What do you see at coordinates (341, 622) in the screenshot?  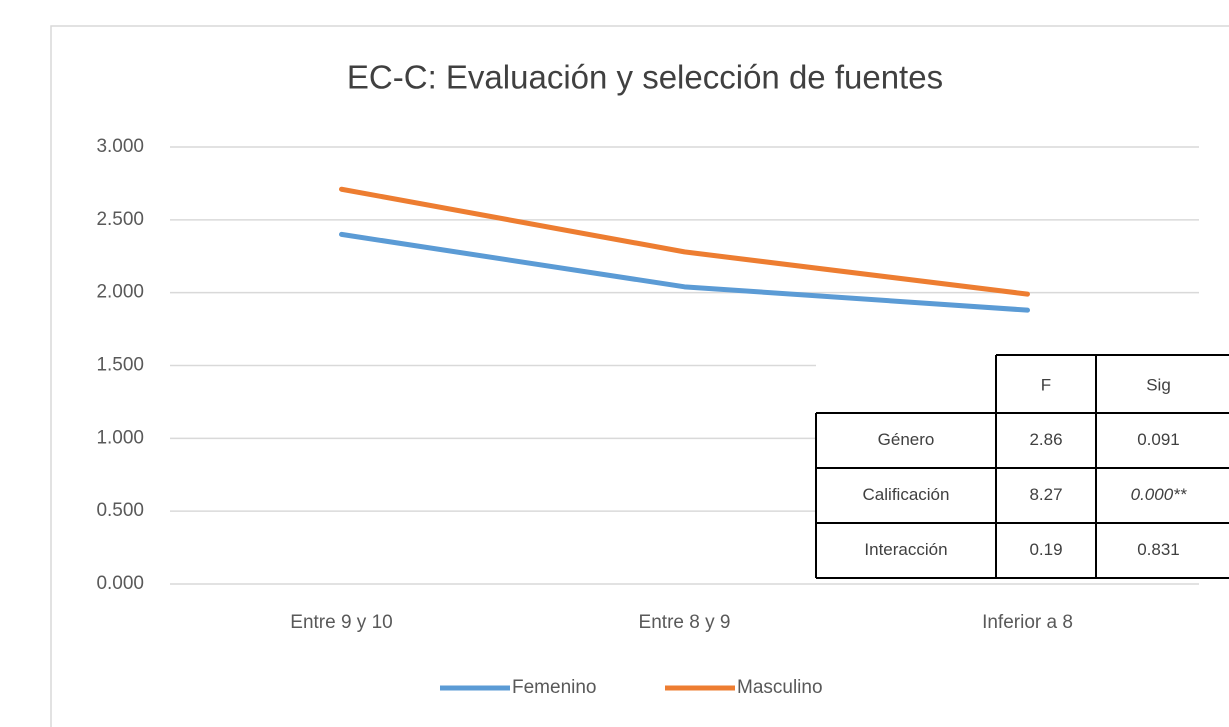 I see `x-tick-label: Entre 9 y 10` at bounding box center [341, 622].